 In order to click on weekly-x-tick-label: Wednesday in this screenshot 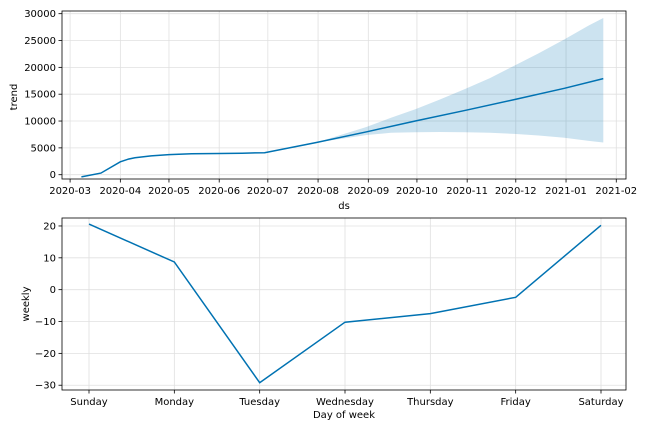, I will do `click(345, 402)`.